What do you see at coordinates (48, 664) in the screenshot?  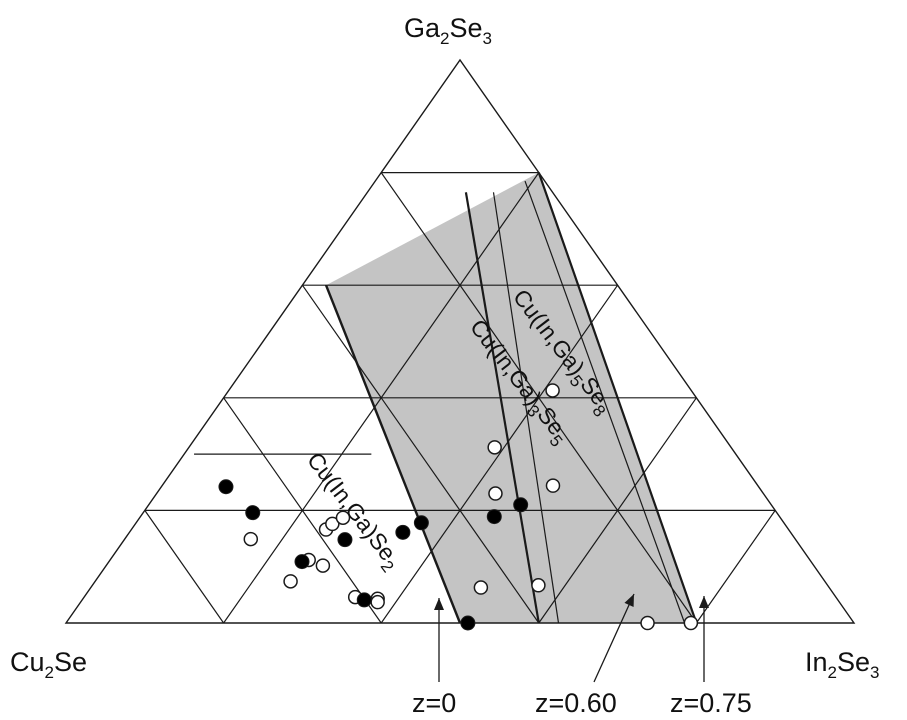 I see `vertex-label-left: Cu2Se` at bounding box center [48, 664].